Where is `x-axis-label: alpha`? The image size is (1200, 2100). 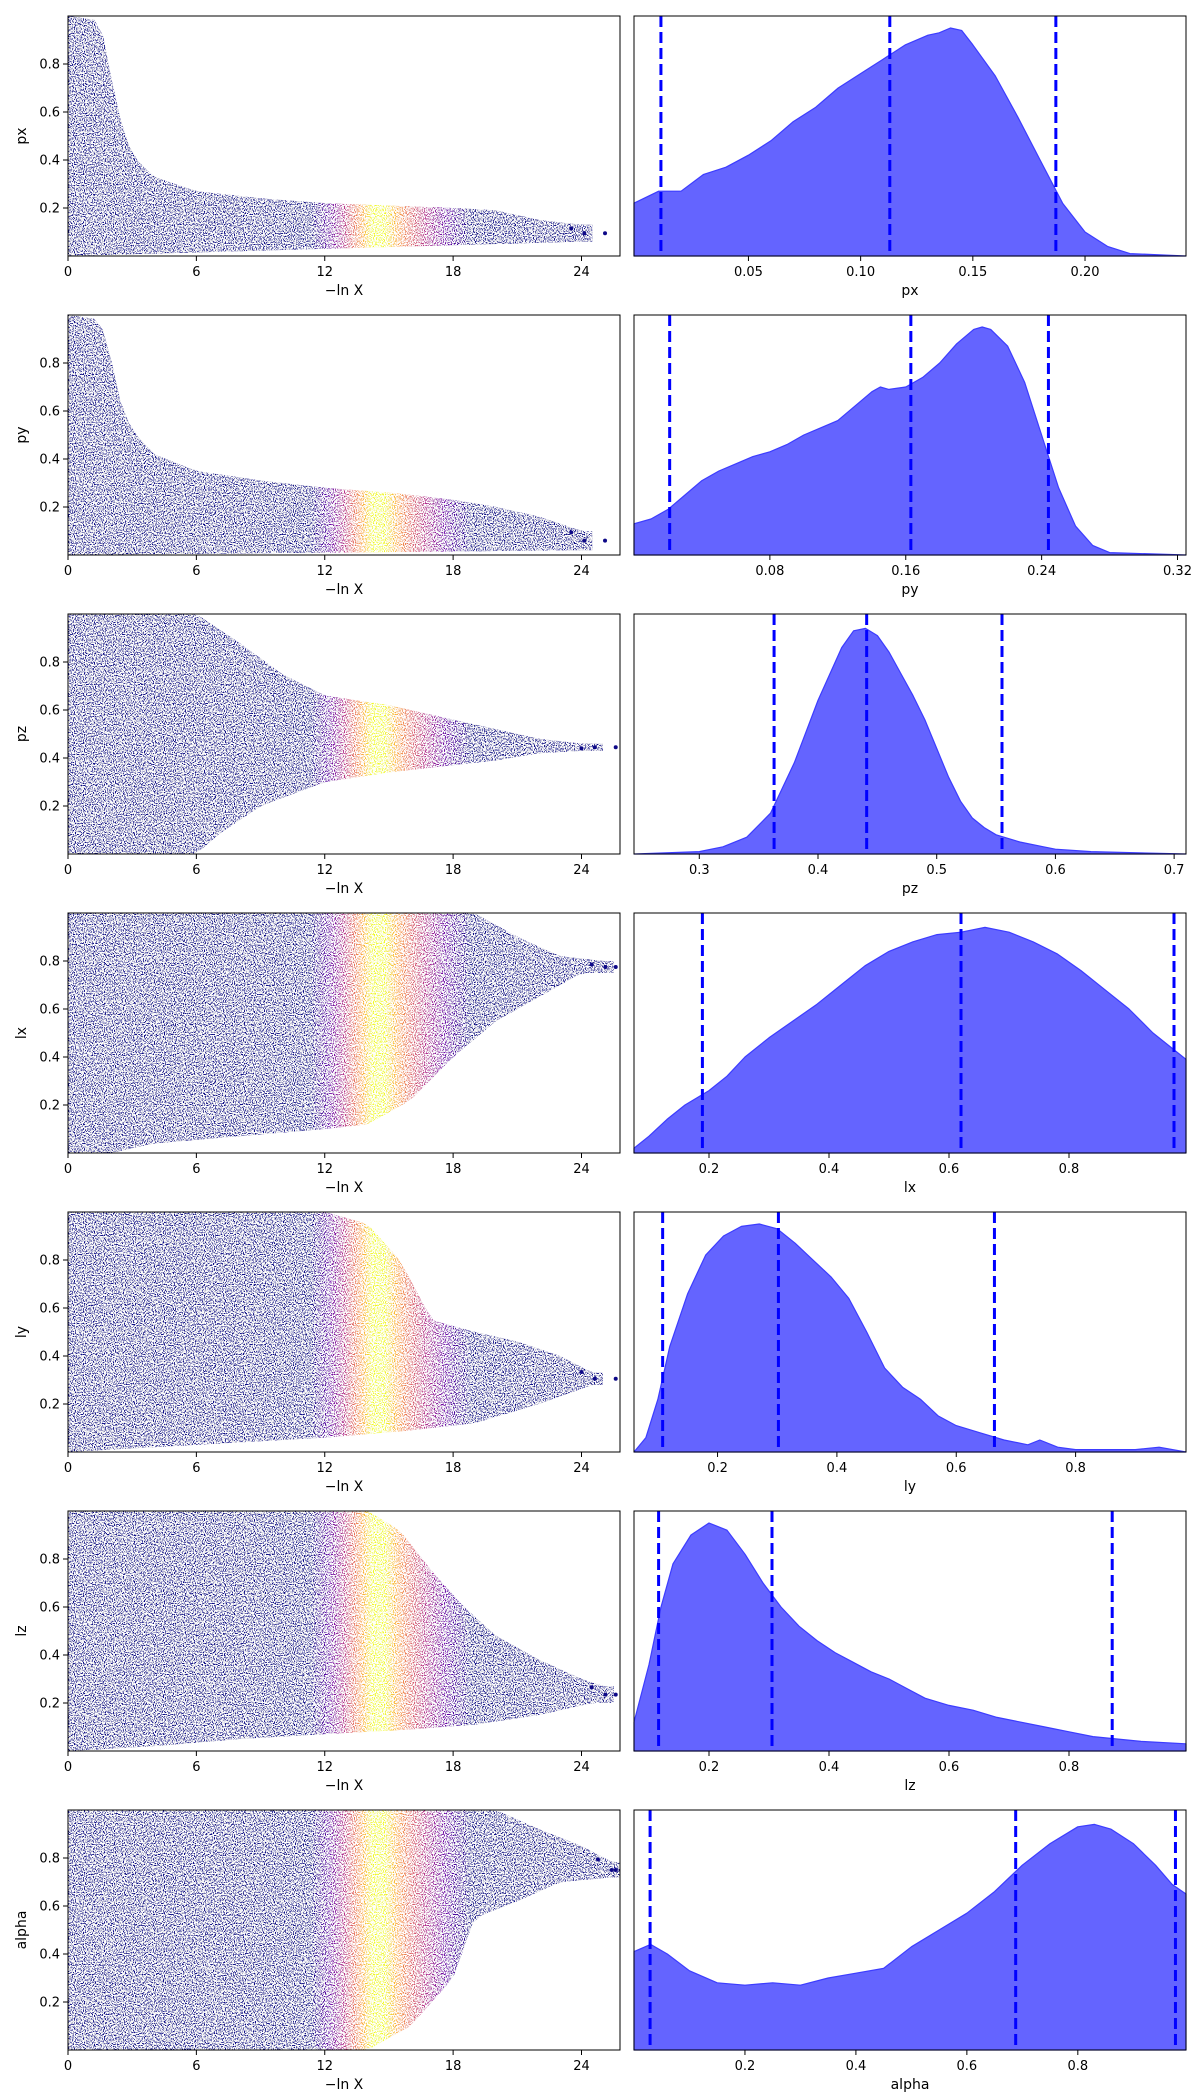 x-axis-label: alpha is located at coordinates (910, 2085).